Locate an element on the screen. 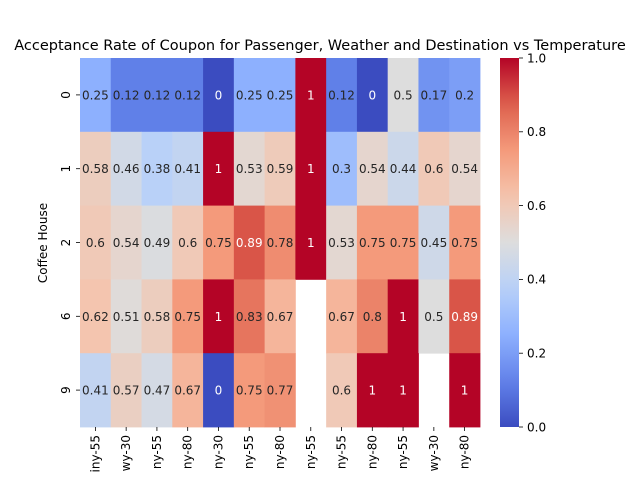 The width and height of the screenshot is (640, 480). y-tick-label: 0 is located at coordinates (66, 95).